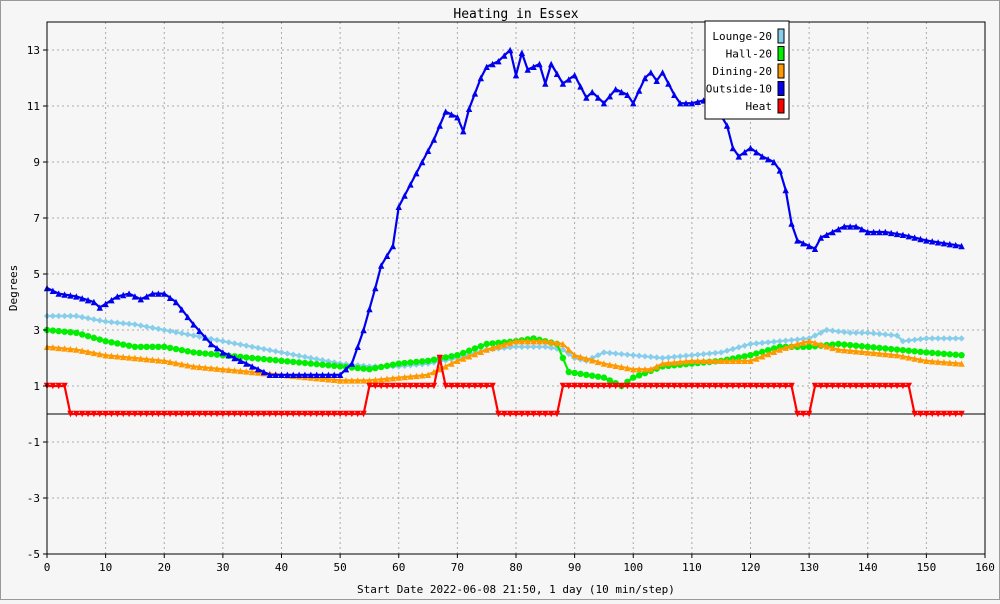  What do you see at coordinates (33, 50) in the screenshot?
I see `y-tick-label: 13` at bounding box center [33, 50].